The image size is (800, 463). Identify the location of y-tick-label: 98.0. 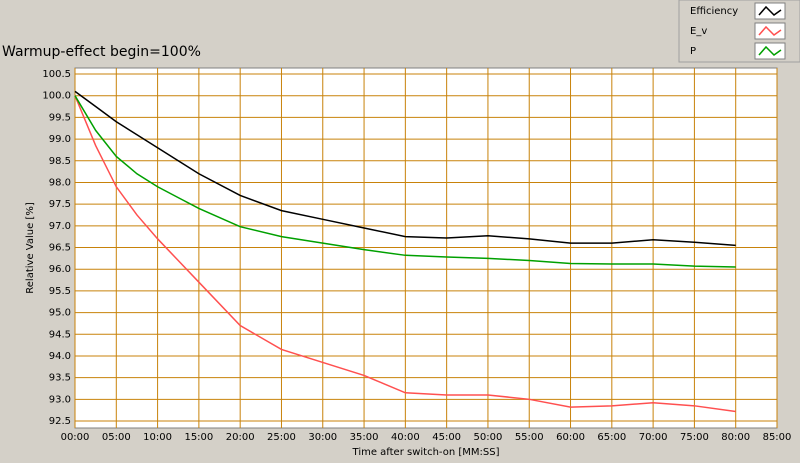
(60, 182).